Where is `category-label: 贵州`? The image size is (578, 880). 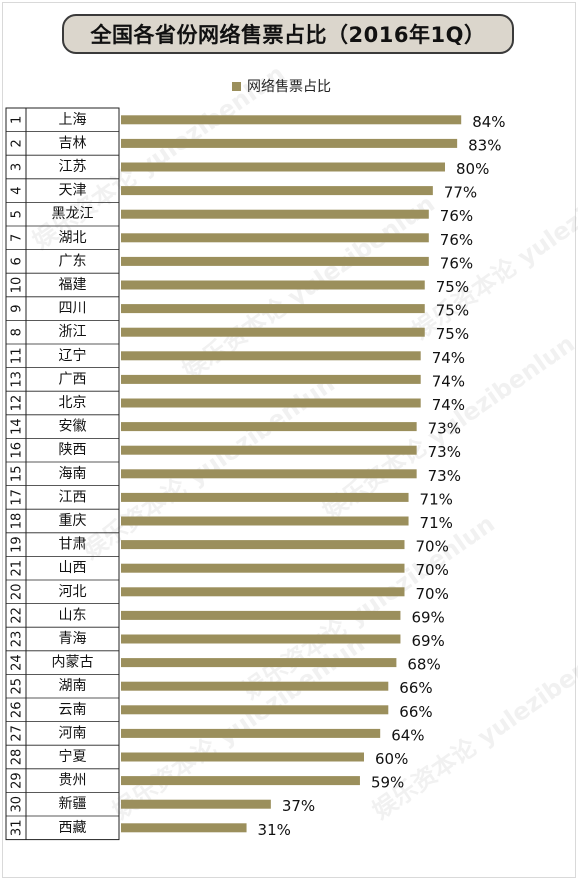 category-label: 贵州 is located at coordinates (73, 781).